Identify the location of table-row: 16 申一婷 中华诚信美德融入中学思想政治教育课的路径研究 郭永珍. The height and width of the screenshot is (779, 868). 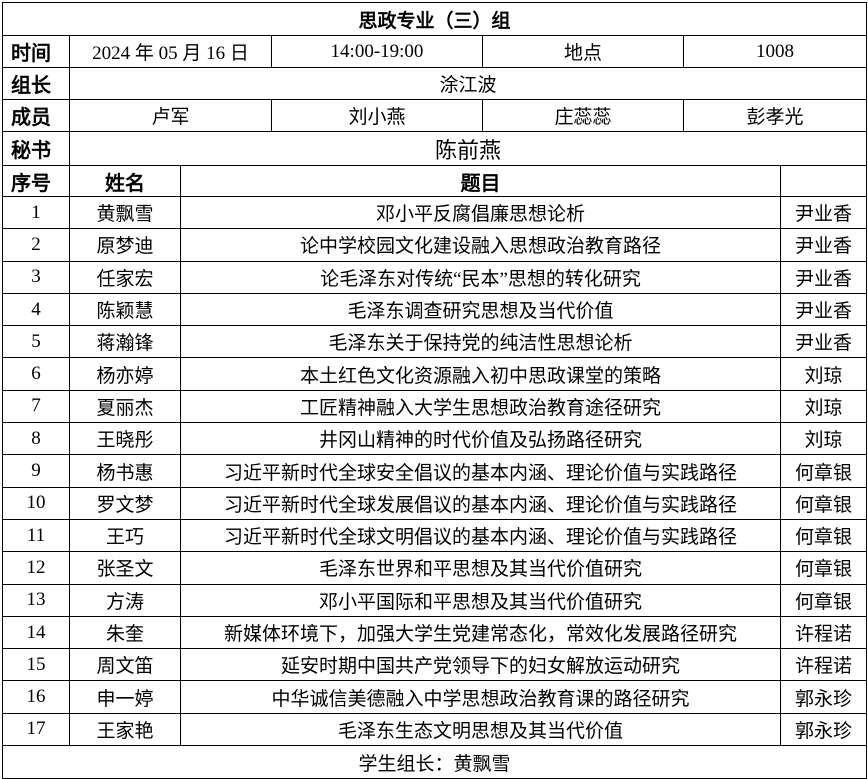
(434, 697).